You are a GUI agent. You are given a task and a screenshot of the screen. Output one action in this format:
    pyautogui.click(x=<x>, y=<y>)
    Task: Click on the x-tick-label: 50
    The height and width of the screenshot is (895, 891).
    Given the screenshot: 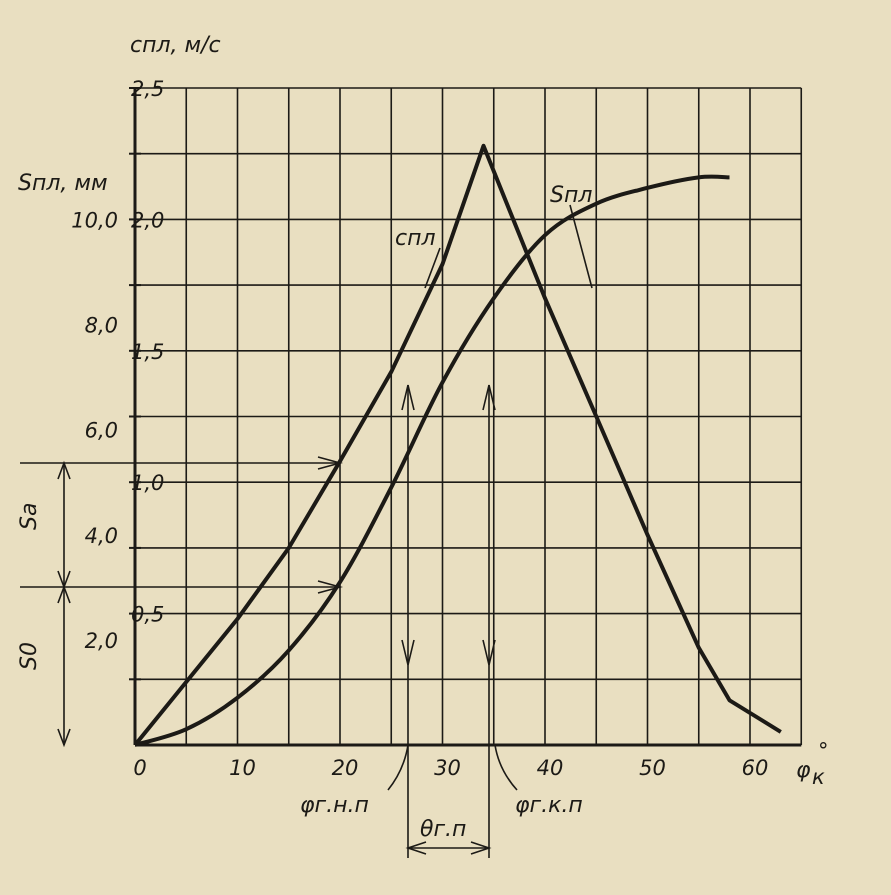 What is the action you would take?
    pyautogui.click(x=652, y=768)
    